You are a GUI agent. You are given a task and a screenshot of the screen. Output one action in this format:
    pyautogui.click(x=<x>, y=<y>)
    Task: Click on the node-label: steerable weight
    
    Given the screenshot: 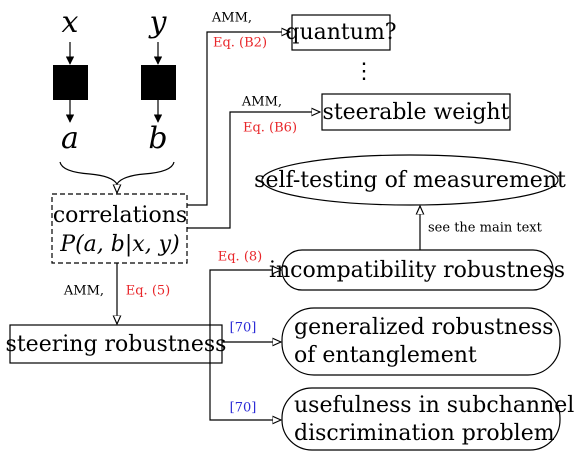 What is the action you would take?
    pyautogui.click(x=416, y=112)
    